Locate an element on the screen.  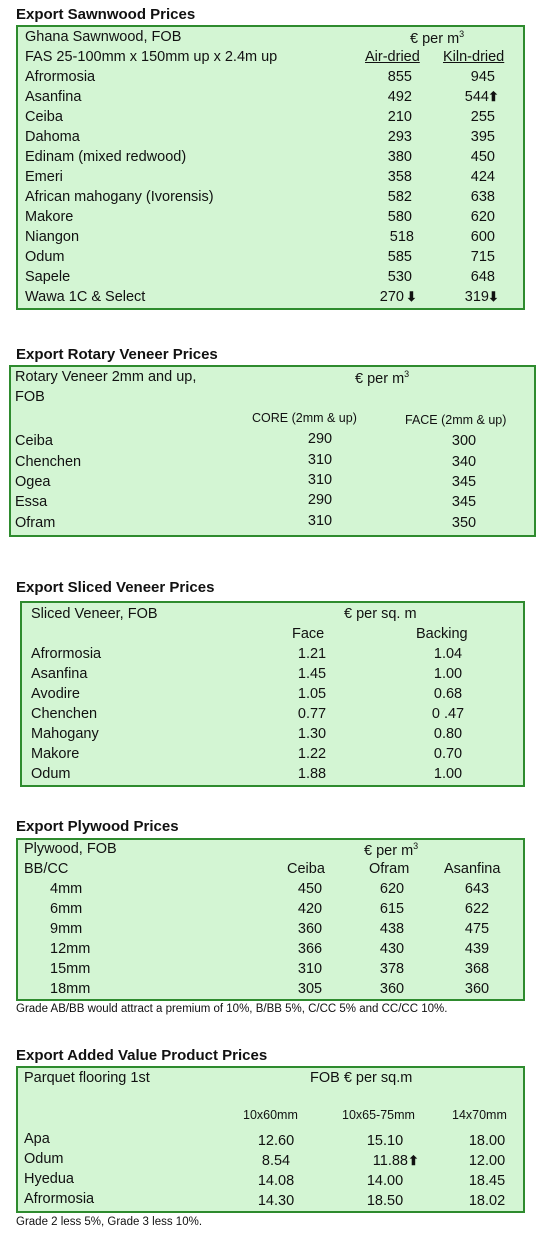
table-row-label: 18mm is located at coordinates (70, 989).